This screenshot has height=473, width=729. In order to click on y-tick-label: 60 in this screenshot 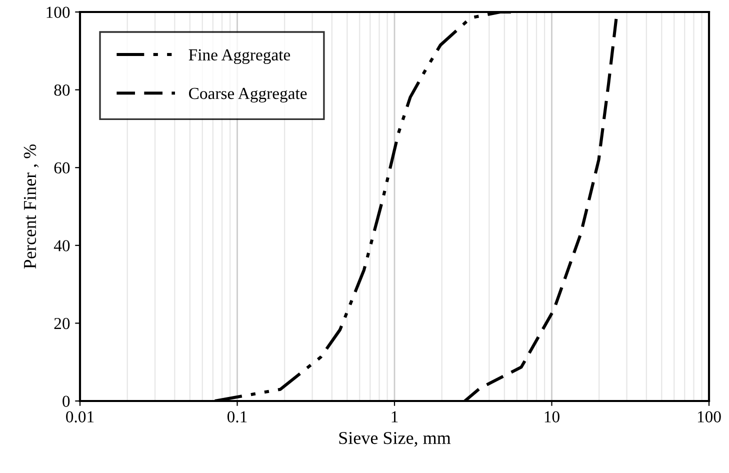, I will do `click(62, 168)`.